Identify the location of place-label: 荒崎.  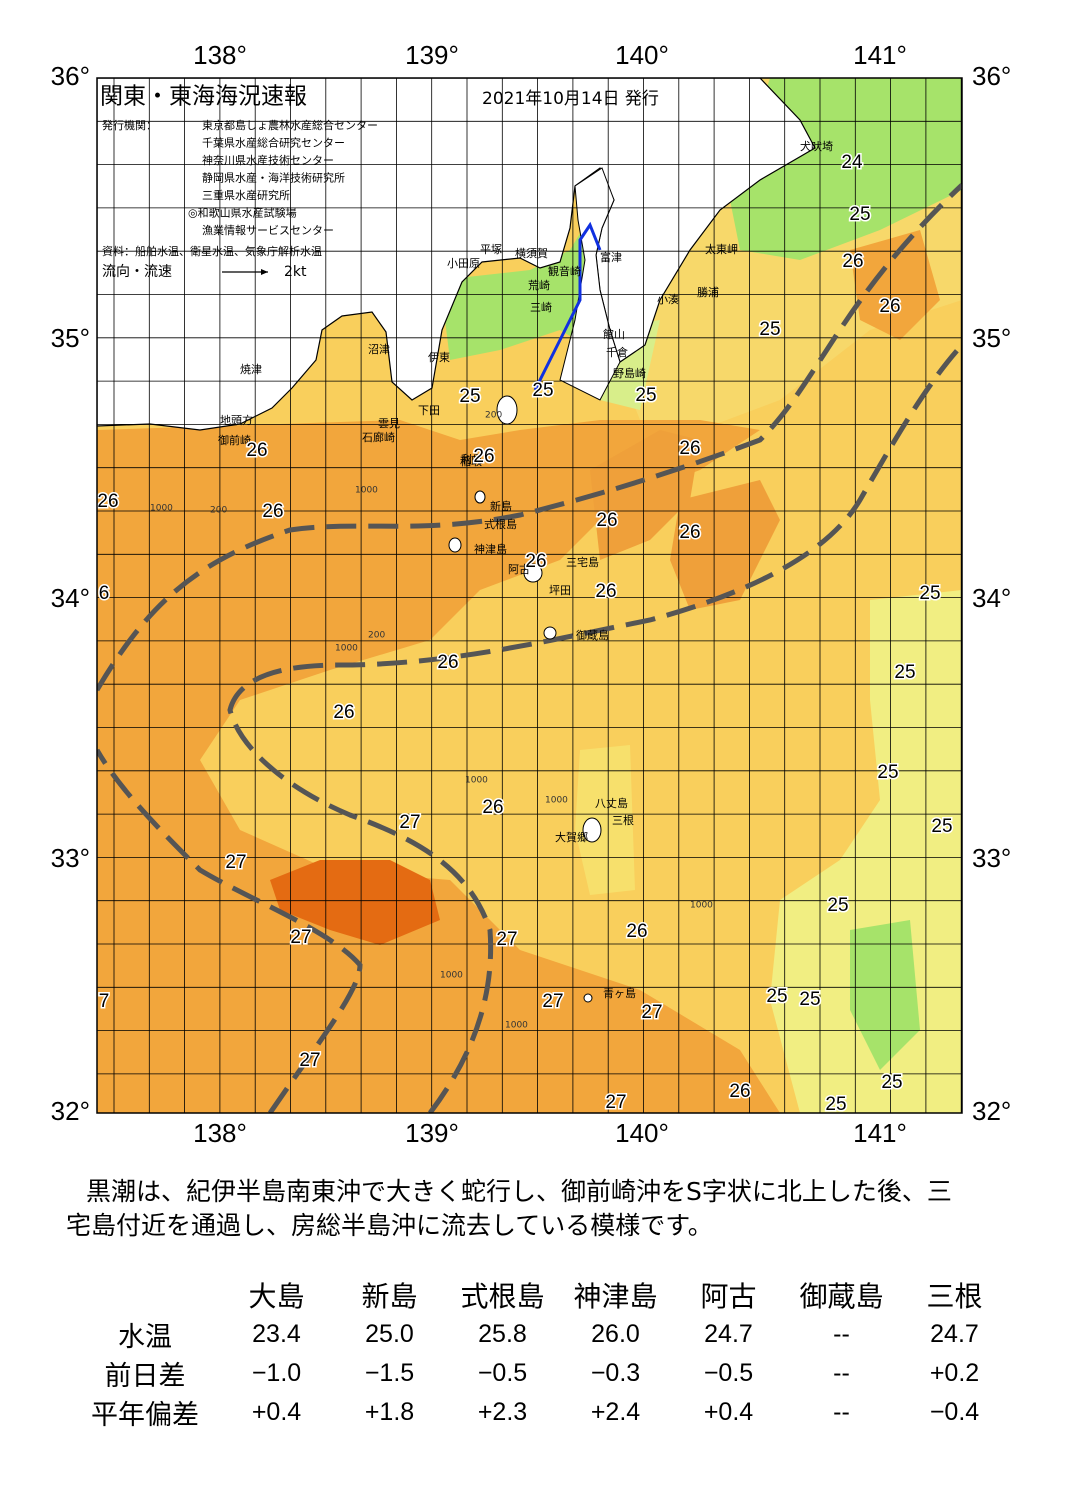
(539, 285).